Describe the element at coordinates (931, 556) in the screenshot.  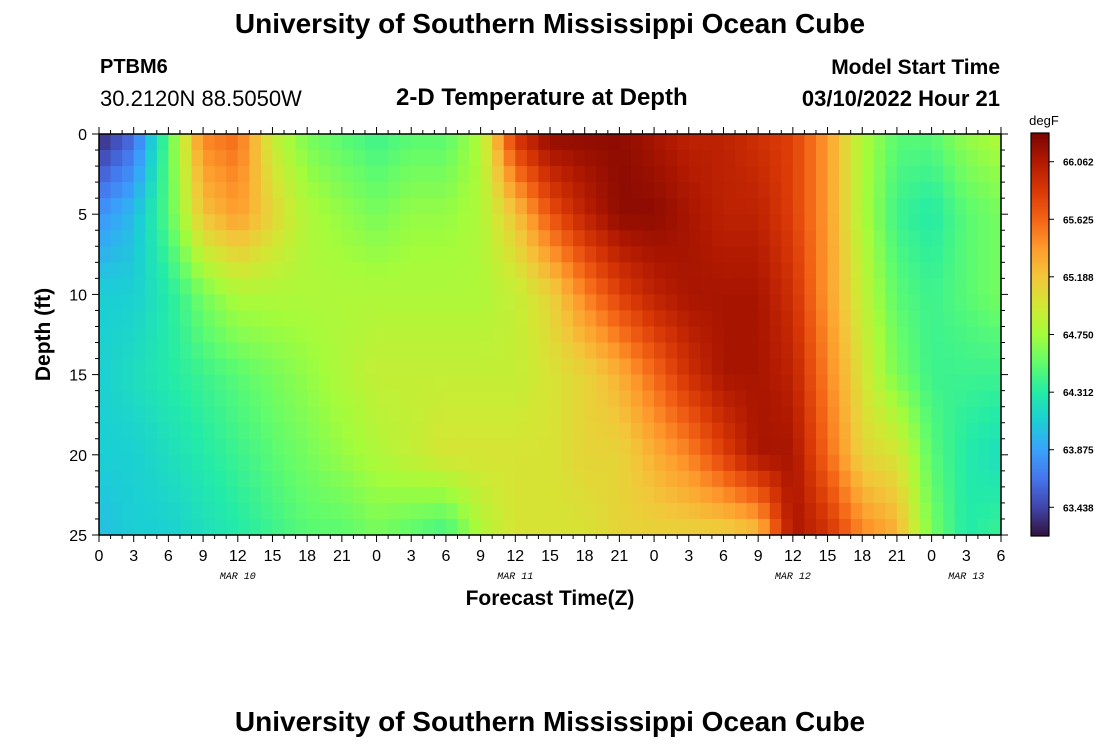
I see `x-tick-label: 0` at that location.